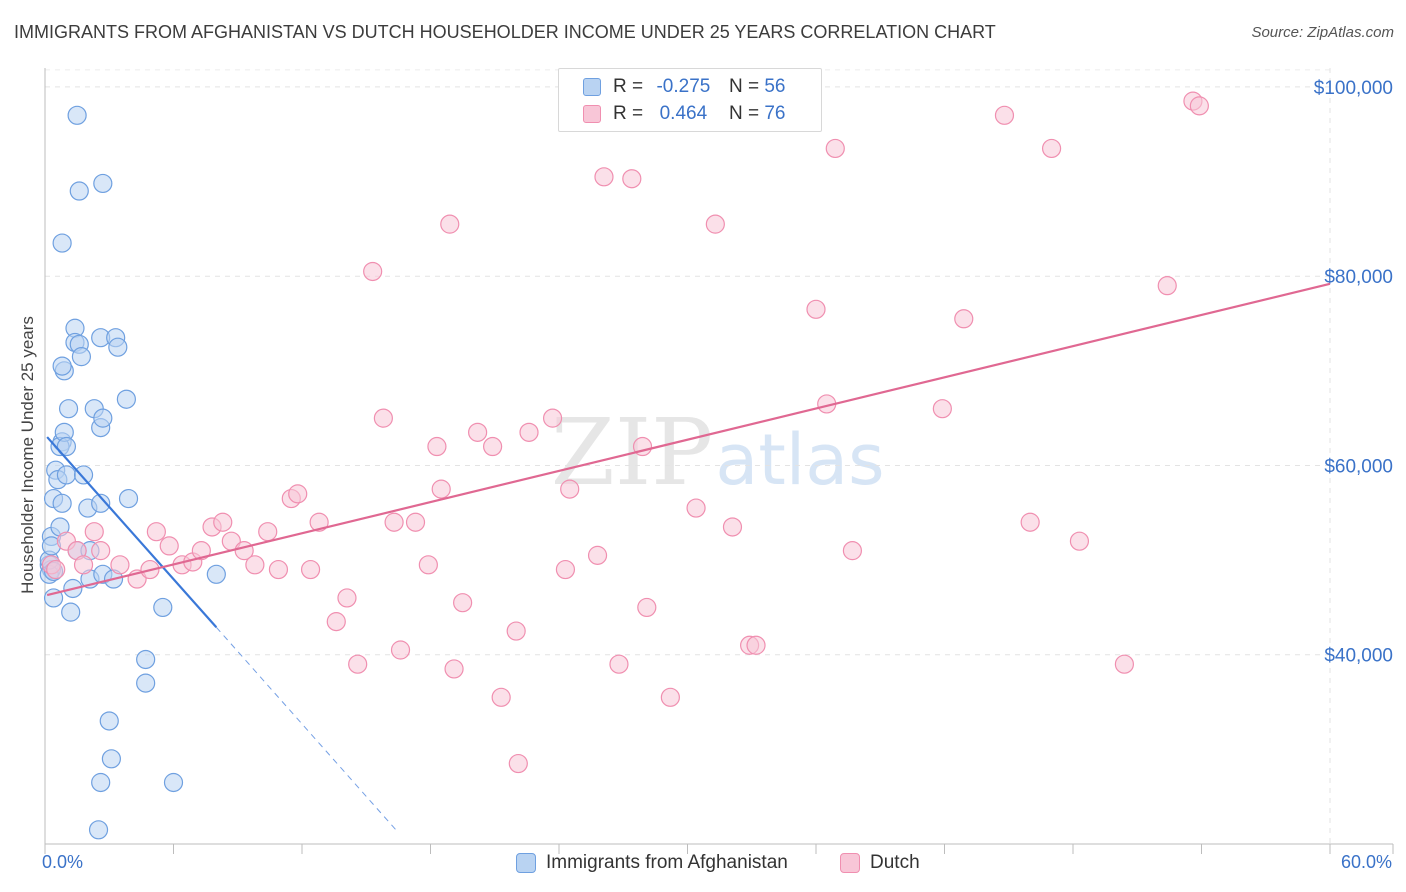  What do you see at coordinates (132, 532) in the screenshot?
I see `trend-line-afghanistan` at bounding box center [132, 532].